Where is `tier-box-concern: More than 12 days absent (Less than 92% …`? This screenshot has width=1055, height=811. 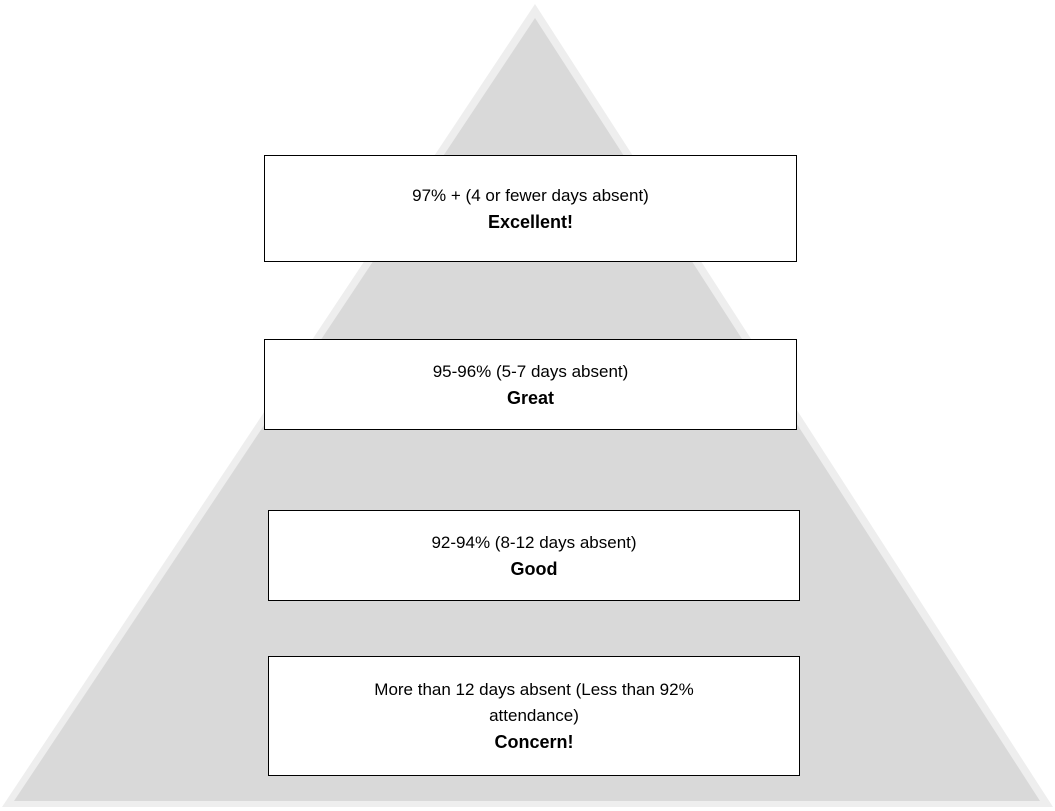 tier-box-concern: More than 12 days absent (Less than 92% … is located at coordinates (534, 716).